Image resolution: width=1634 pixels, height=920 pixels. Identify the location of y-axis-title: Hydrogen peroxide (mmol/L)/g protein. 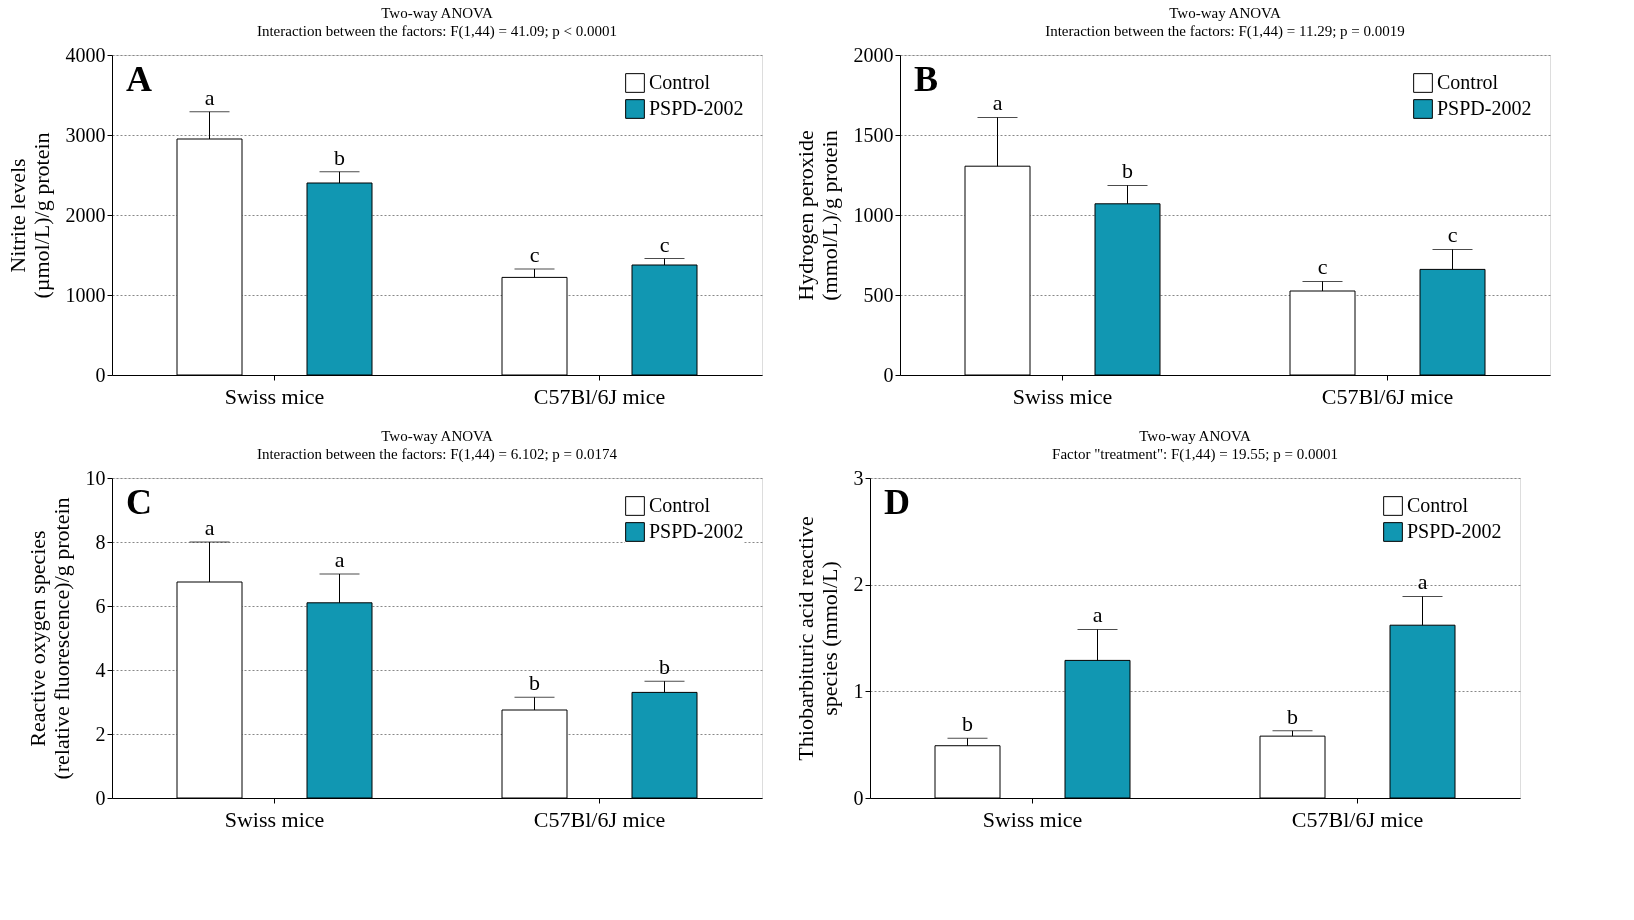
(817, 215).